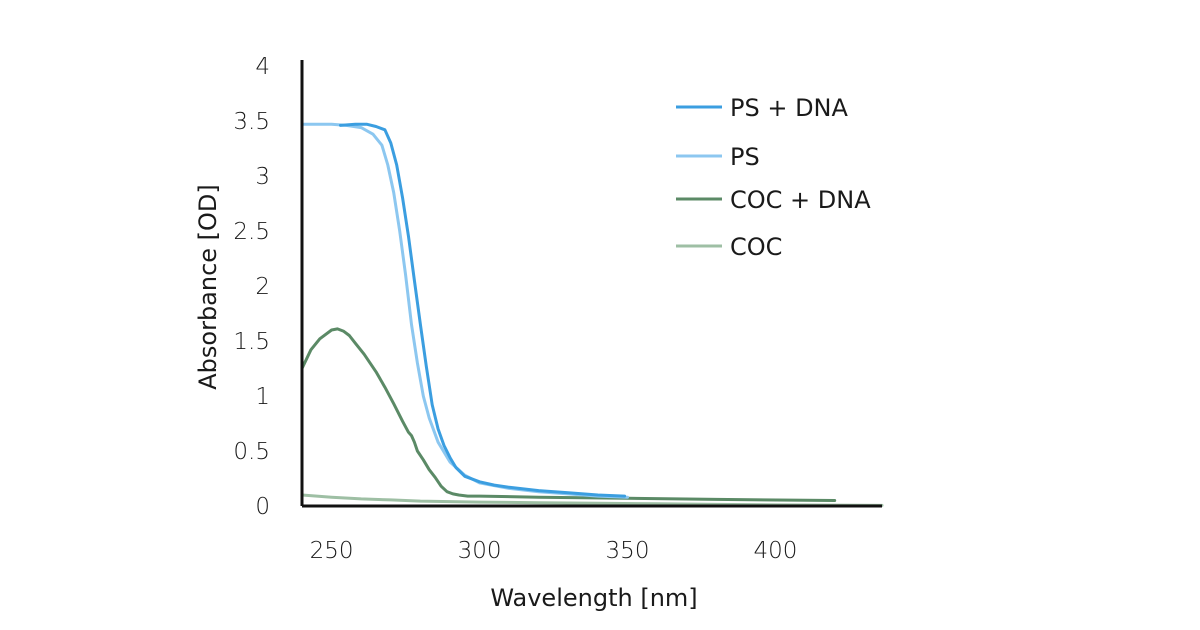  Describe the element at coordinates (262, 397) in the screenshot. I see `y-tick-label: 1` at that location.